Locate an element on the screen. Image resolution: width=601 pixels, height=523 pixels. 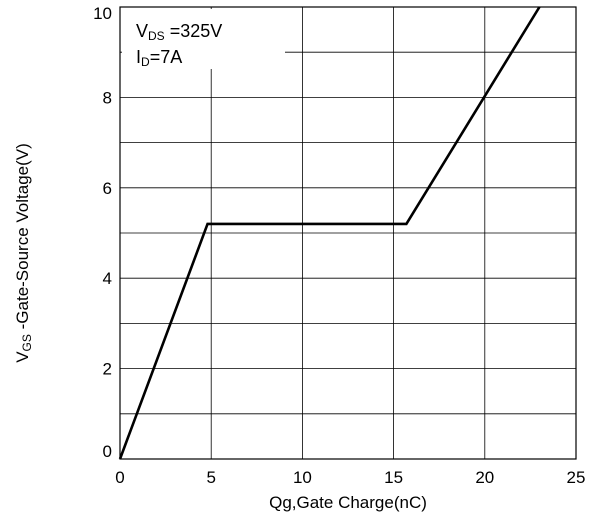
x-axis-label: Qg,Gate Charge(nC) is located at coordinates (348, 502).